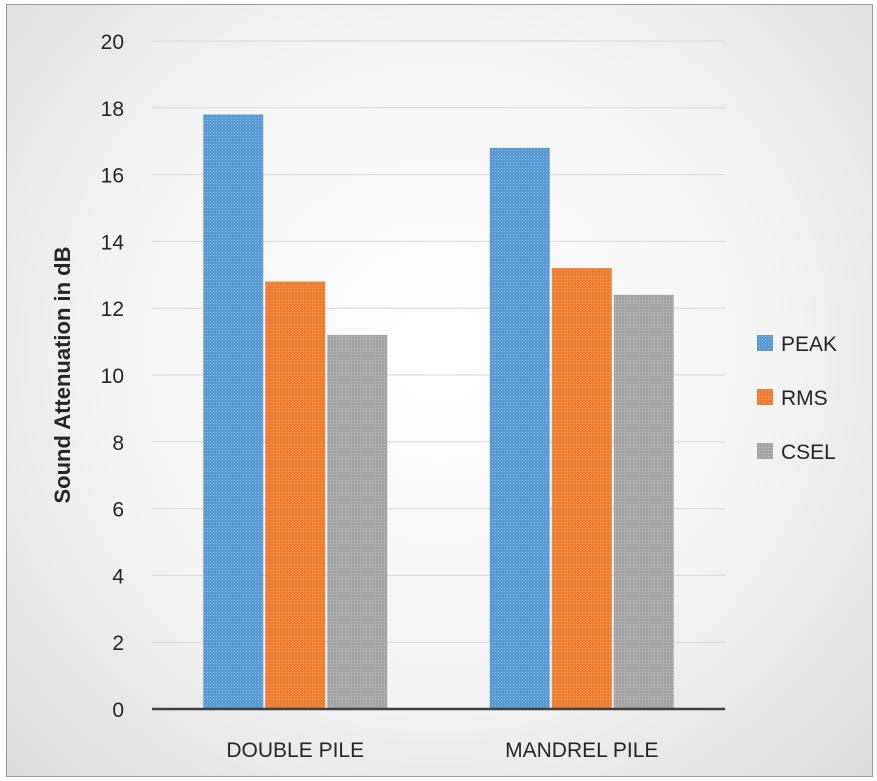 This screenshot has height=781, width=877. What do you see at coordinates (804, 398) in the screenshot?
I see `legend-label: RMS` at bounding box center [804, 398].